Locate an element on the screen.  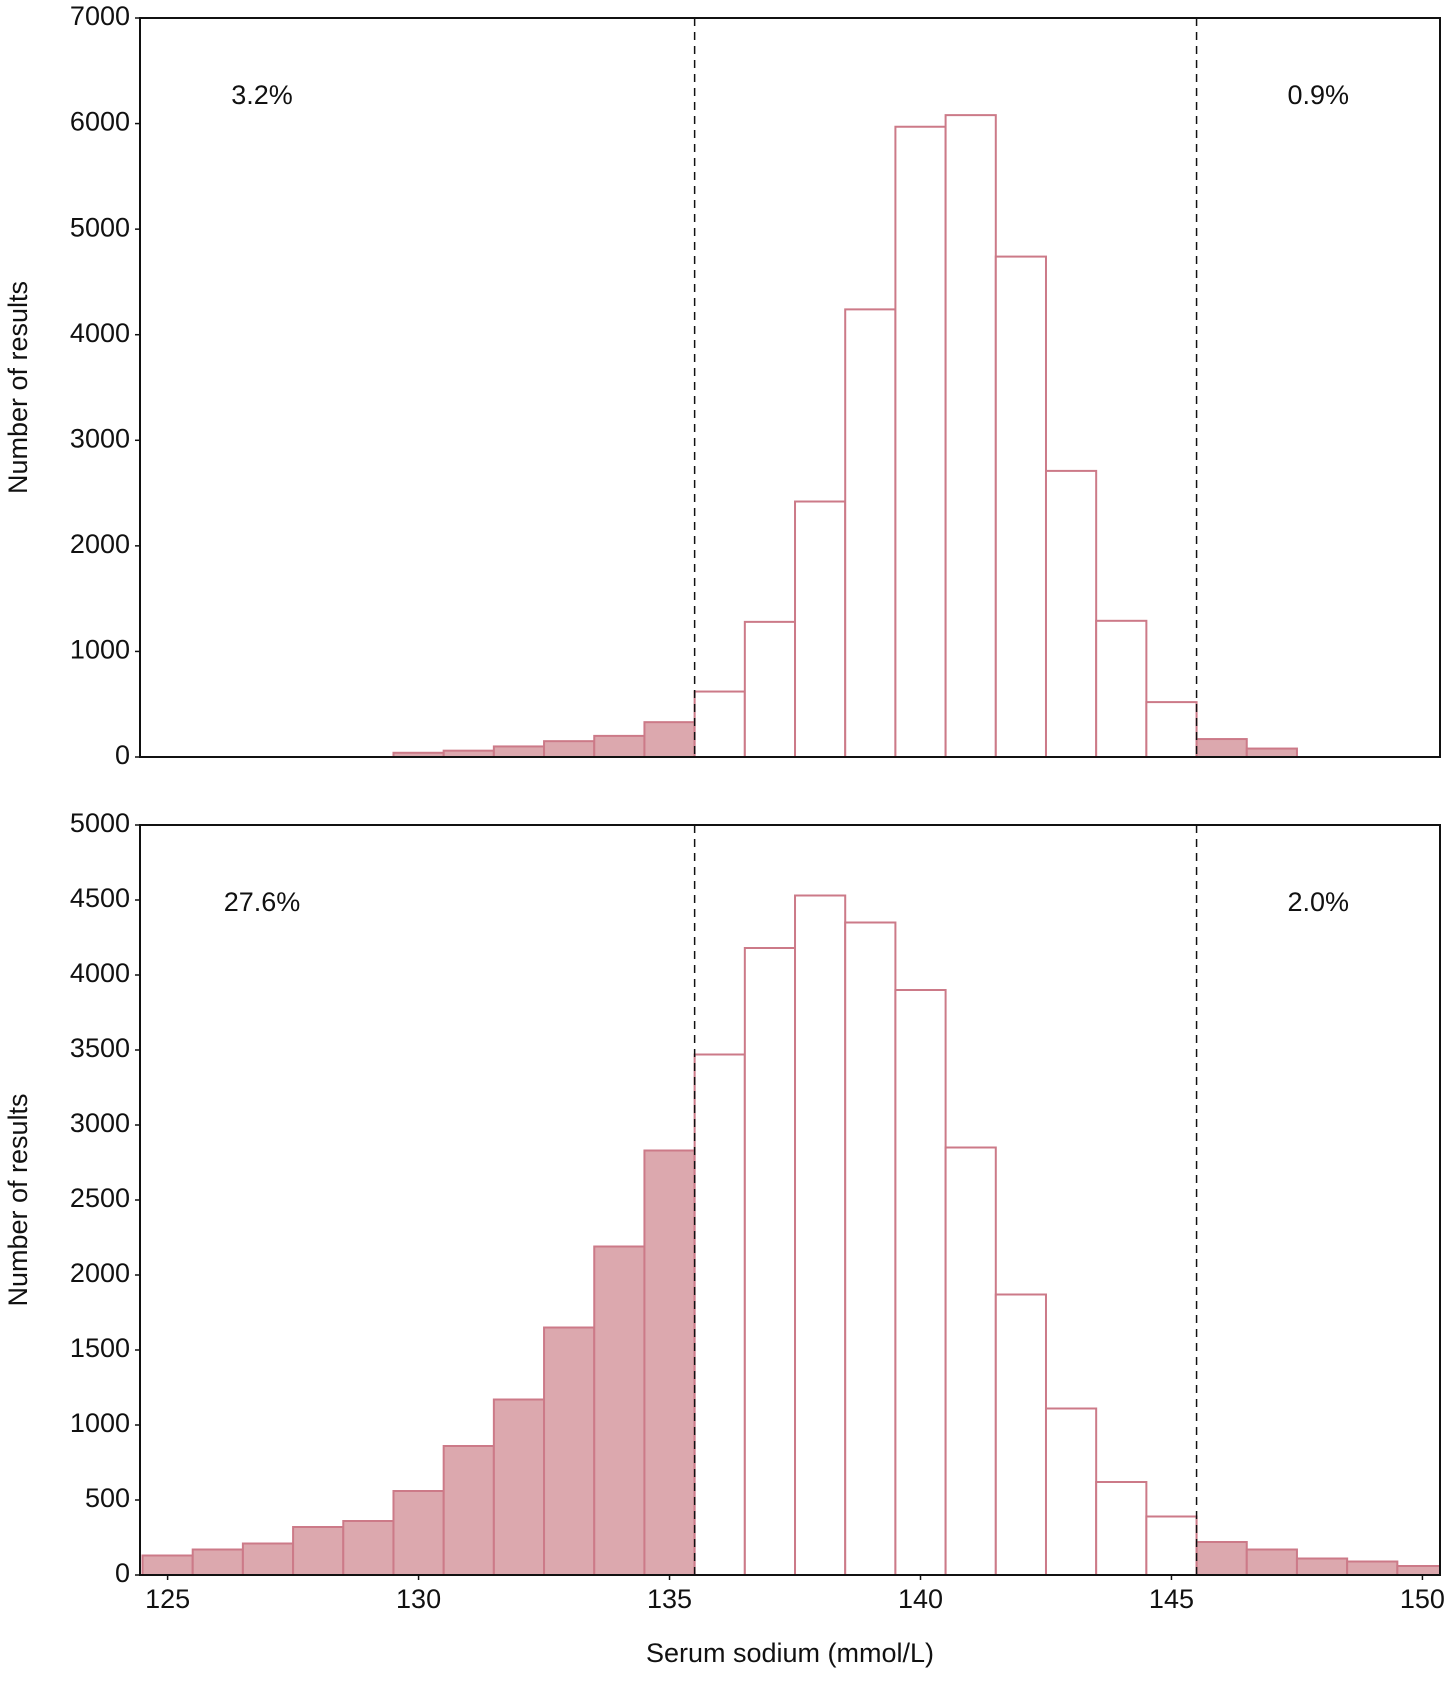
annotation: 27.6% is located at coordinates (262, 902).